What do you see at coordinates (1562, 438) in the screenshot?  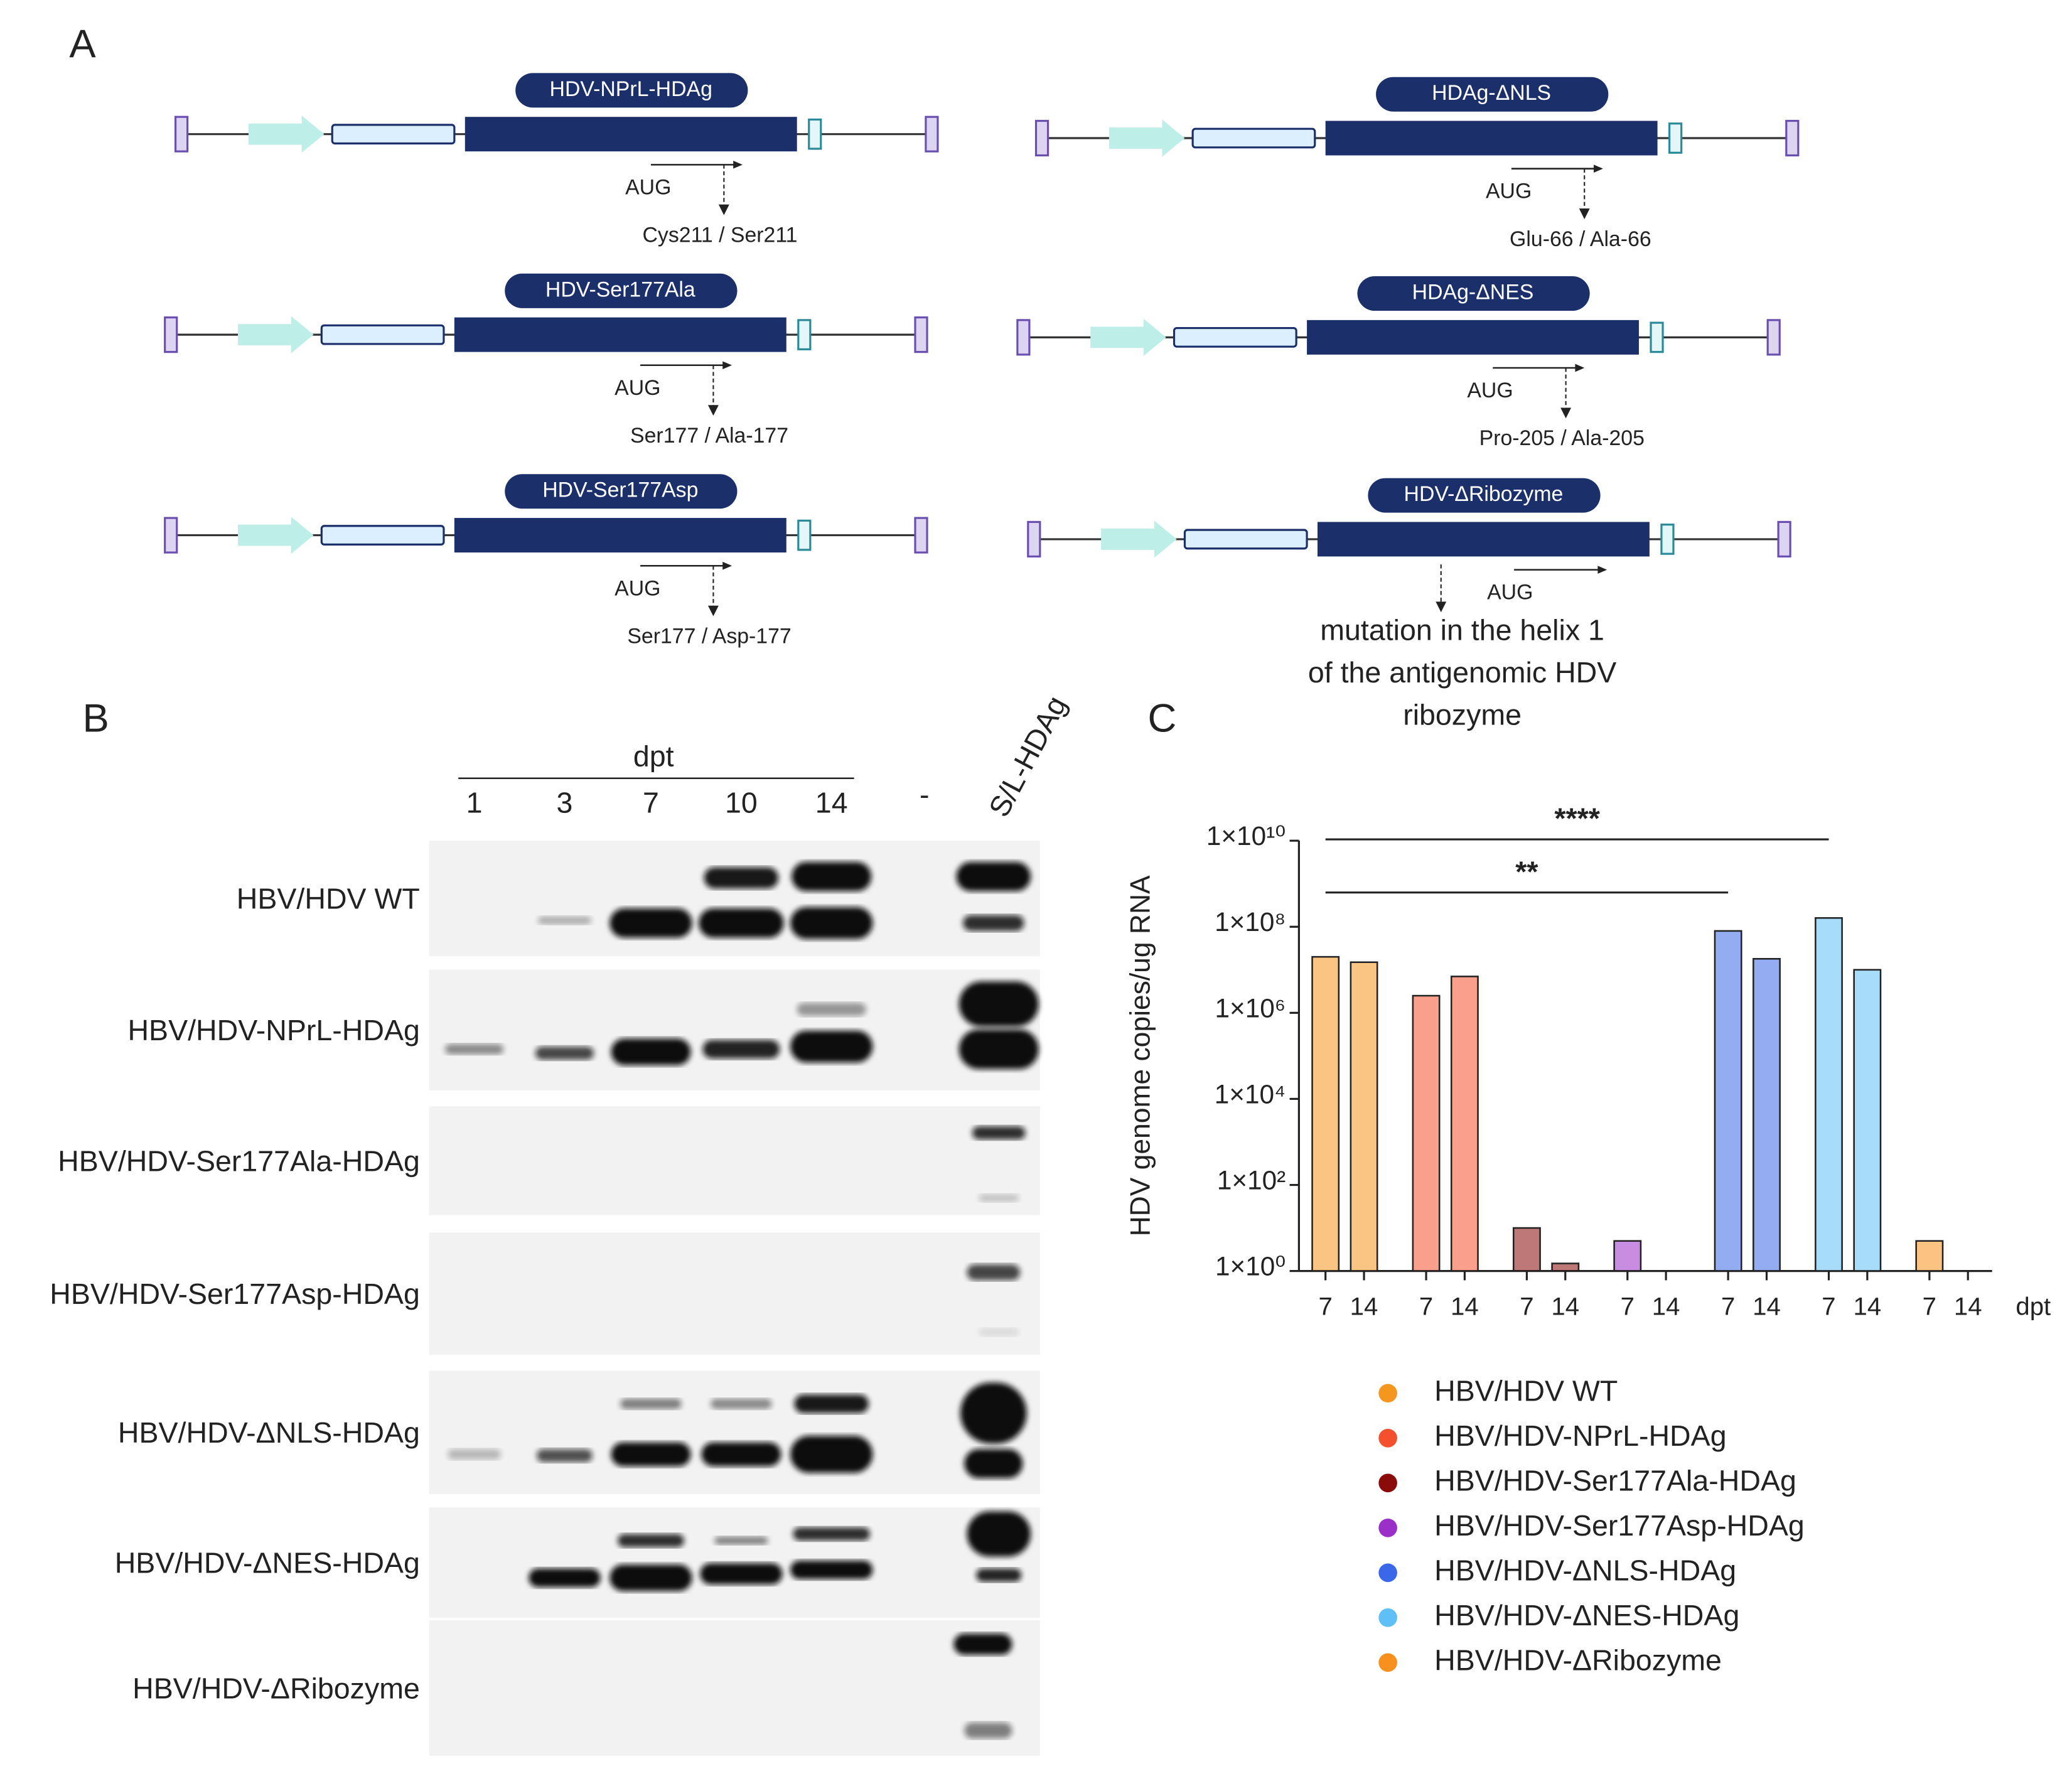 I see `mutation-text: Pro-205 / Ala-205` at bounding box center [1562, 438].